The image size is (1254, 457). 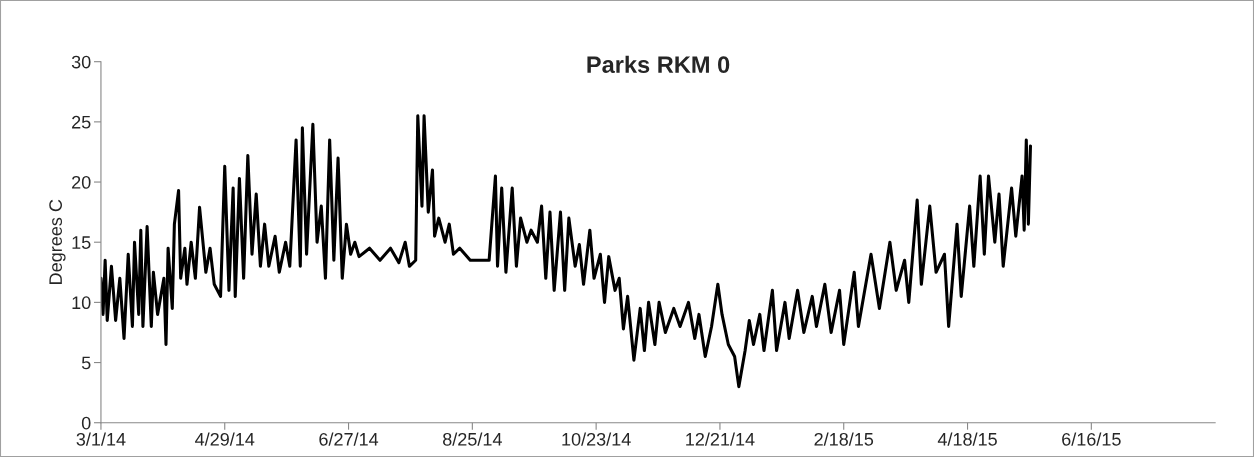 I want to click on y-tick-label: 20, so click(x=81, y=182).